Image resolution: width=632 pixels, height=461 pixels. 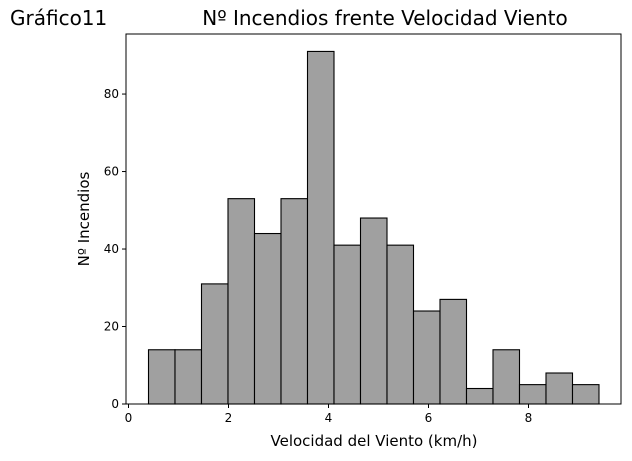 What do you see at coordinates (111, 249) in the screenshot?
I see `y-tick-label: 40` at bounding box center [111, 249].